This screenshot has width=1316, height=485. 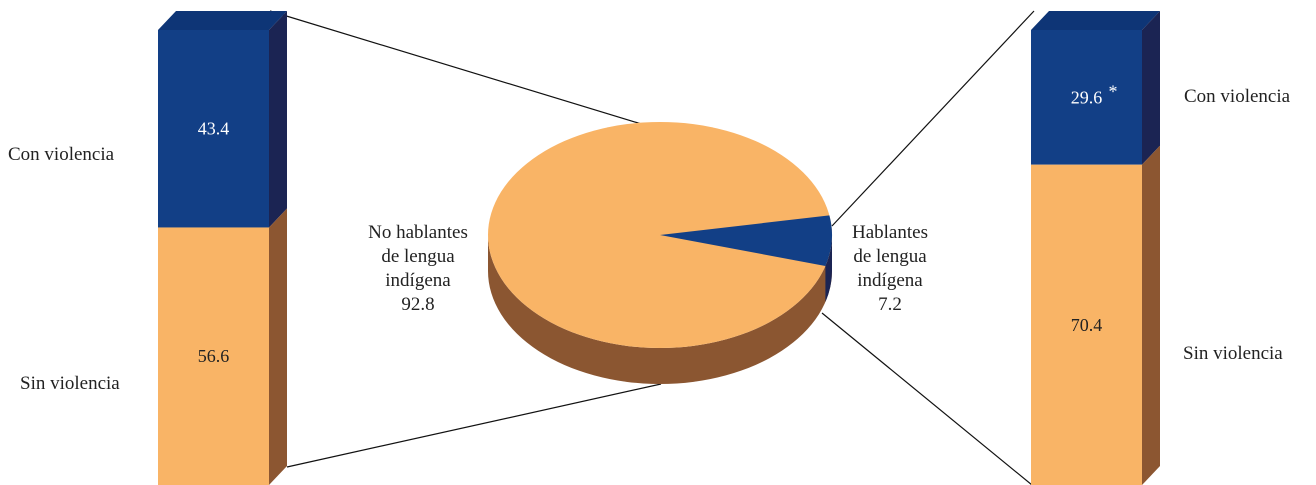 What do you see at coordinates (1151, 315) in the screenshot?
I see `right-bar-side-no-violence` at bounding box center [1151, 315].